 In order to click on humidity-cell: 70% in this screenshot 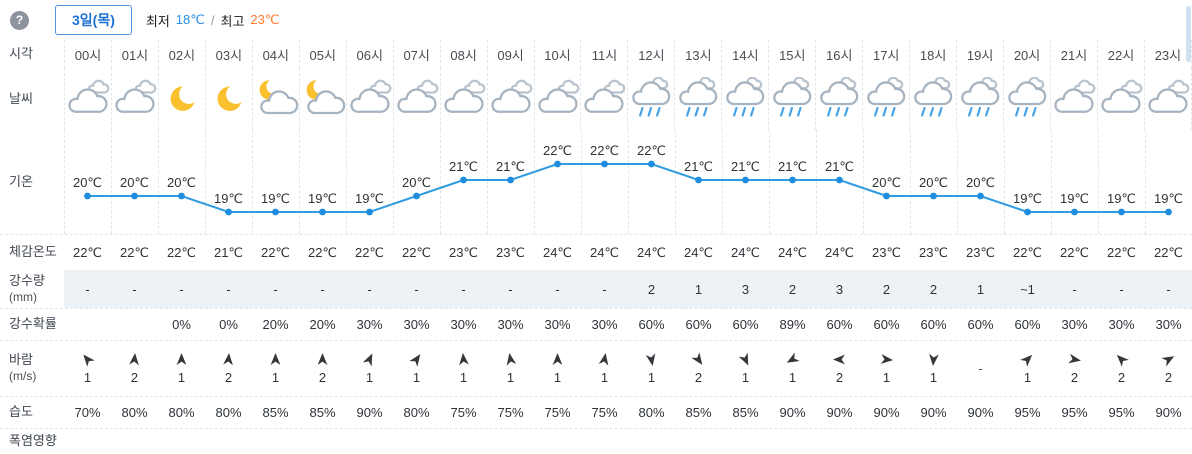, I will do `click(87, 412)`.